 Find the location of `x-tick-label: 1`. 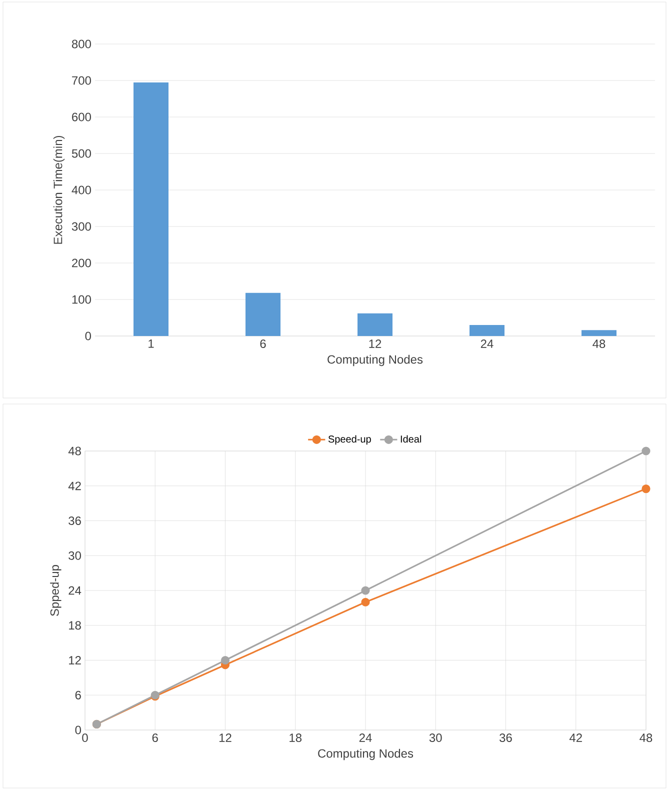

x-tick-label: 1 is located at coordinates (151, 344).